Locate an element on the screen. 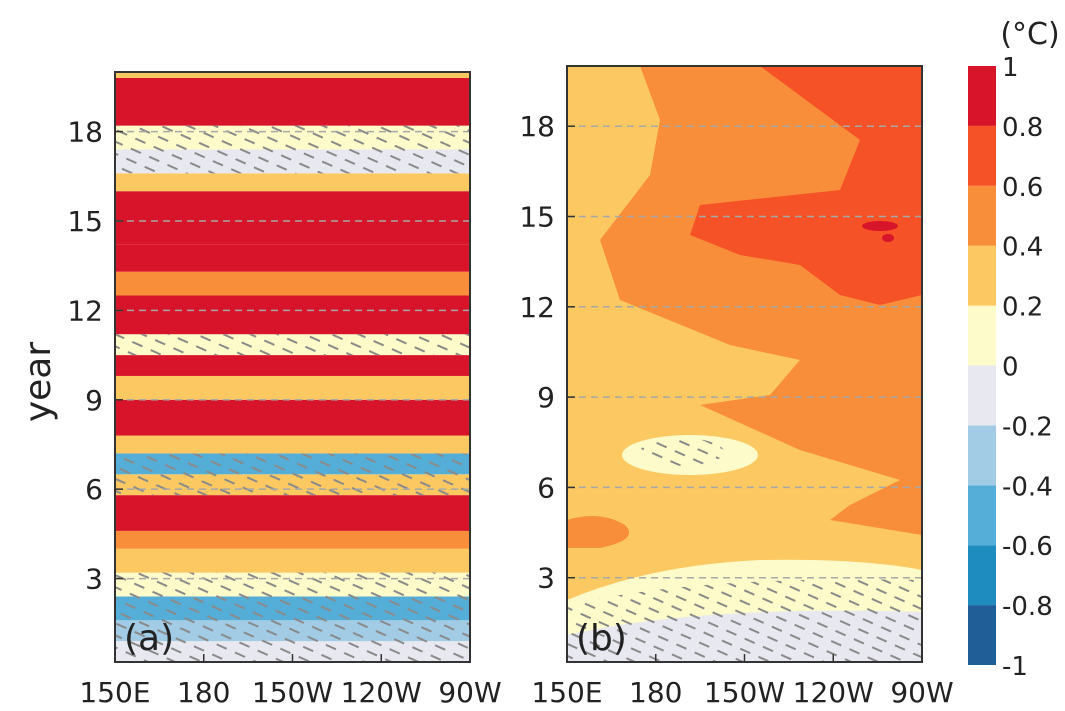 The image size is (1065, 711). colorbar-labels: -1 -0.8 -0.6 -0.4 -0.2 0 0.2 0.4 0.6 0.8 1 is located at coordinates (1027, 367).